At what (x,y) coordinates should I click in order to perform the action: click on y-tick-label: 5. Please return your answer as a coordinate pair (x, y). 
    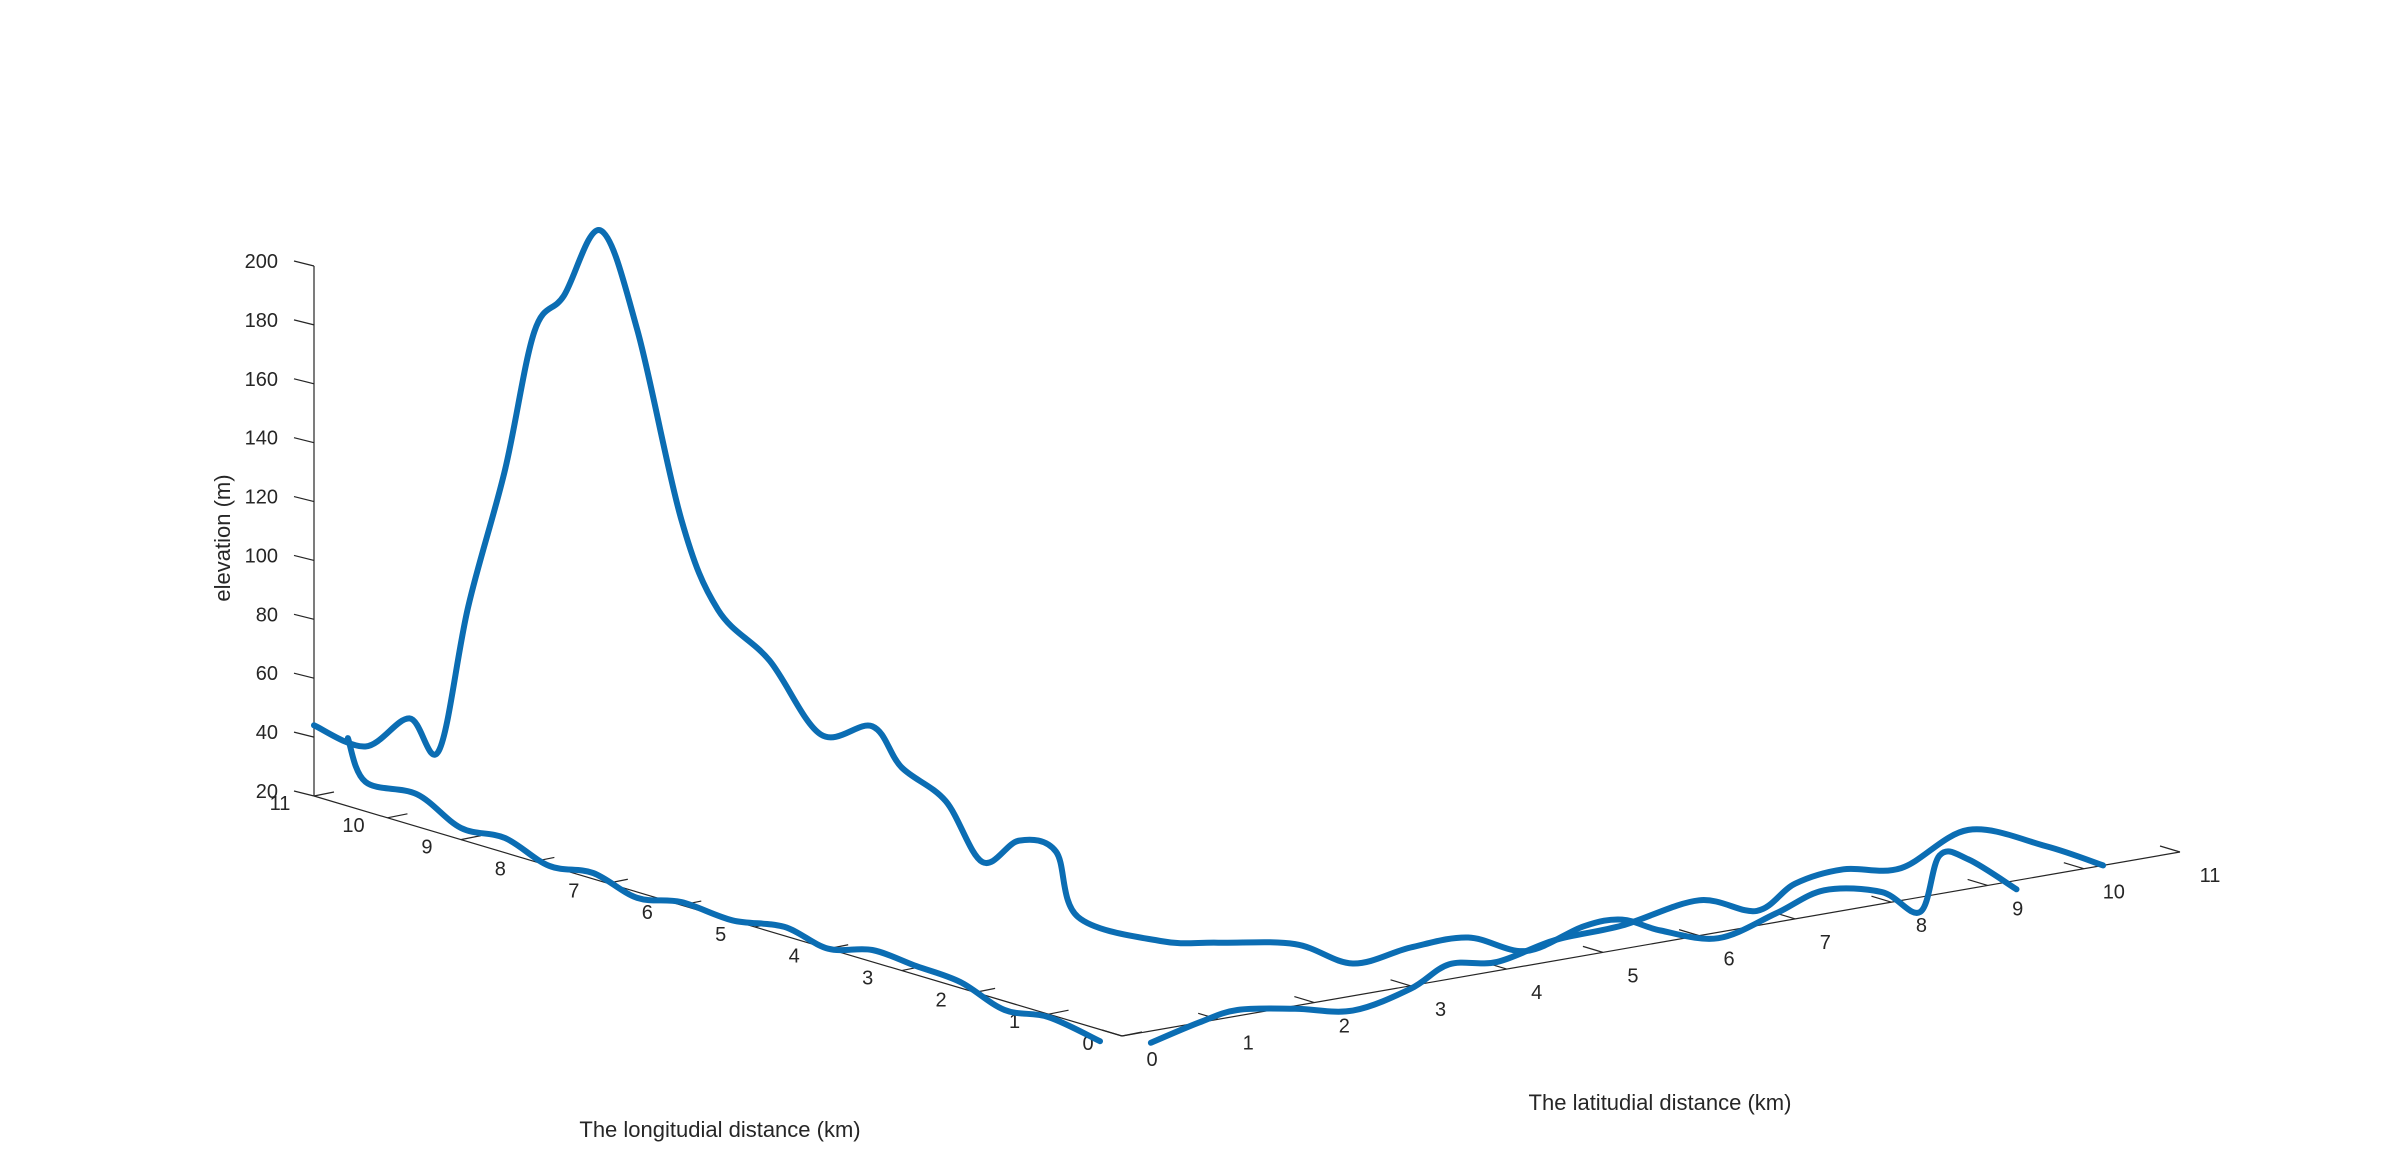
    Looking at the image, I should click on (1632, 976).